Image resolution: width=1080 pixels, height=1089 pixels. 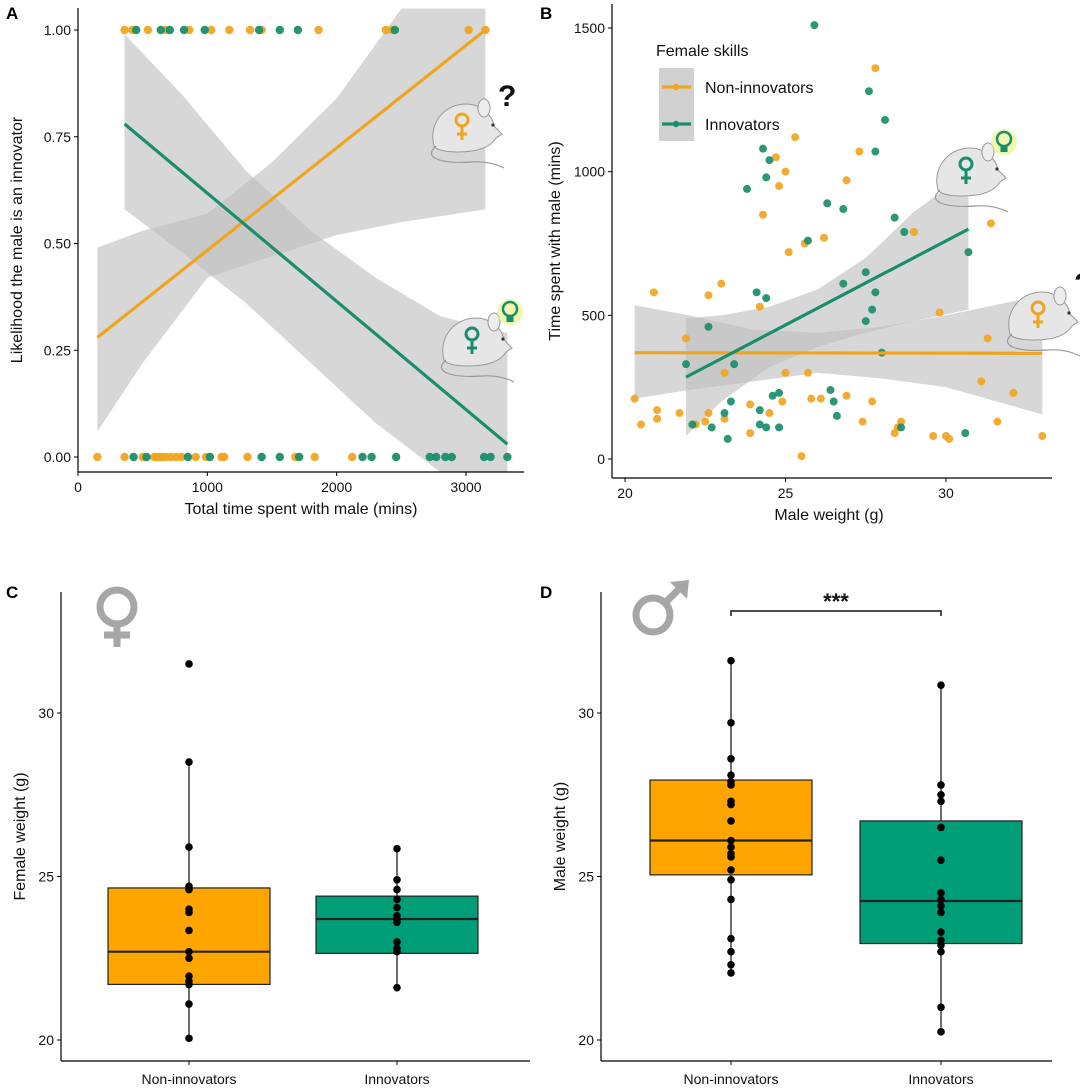 What do you see at coordinates (57, 457) in the screenshot?
I see `y-tick-label: 0.00` at bounding box center [57, 457].